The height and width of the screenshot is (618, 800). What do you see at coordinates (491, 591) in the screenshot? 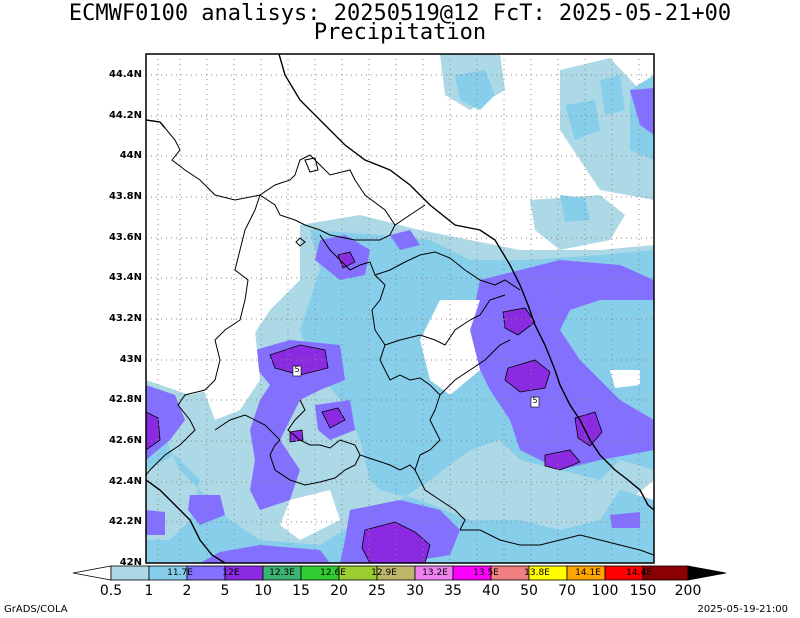
I see `colorbar-tick: 40` at bounding box center [491, 591].